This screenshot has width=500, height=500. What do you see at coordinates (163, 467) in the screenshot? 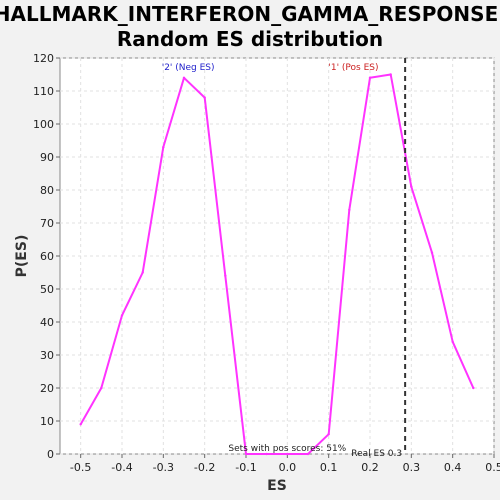
I see `x-tick-label: -0.3` at bounding box center [163, 467].